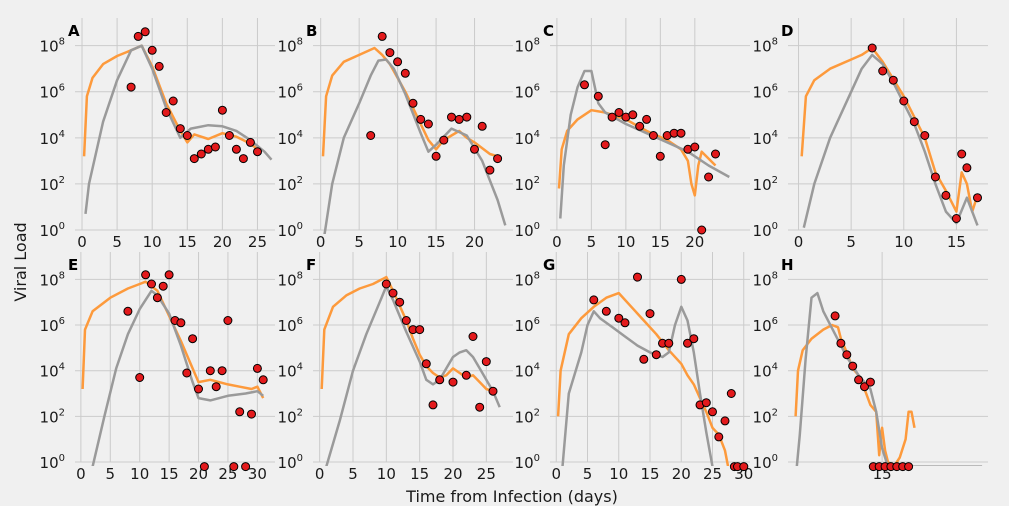 This screenshot has width=1009, height=506. I want to click on panel-label: B, so click(311, 31).